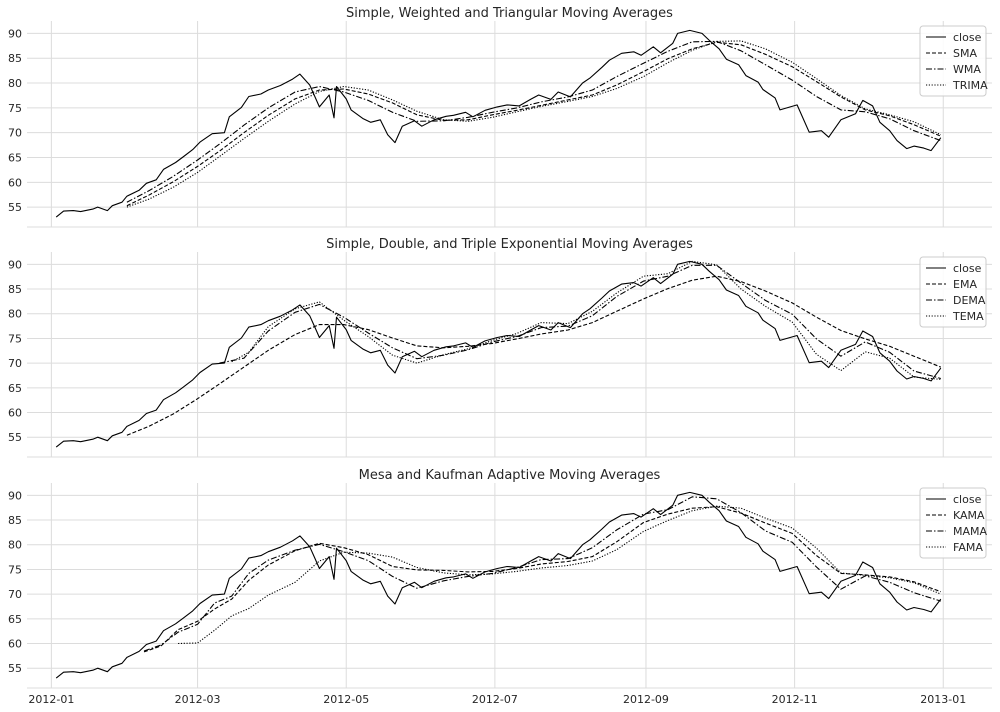  Describe the element at coordinates (198, 699) in the screenshot. I see `x-tick-label: 2012-03` at that location.